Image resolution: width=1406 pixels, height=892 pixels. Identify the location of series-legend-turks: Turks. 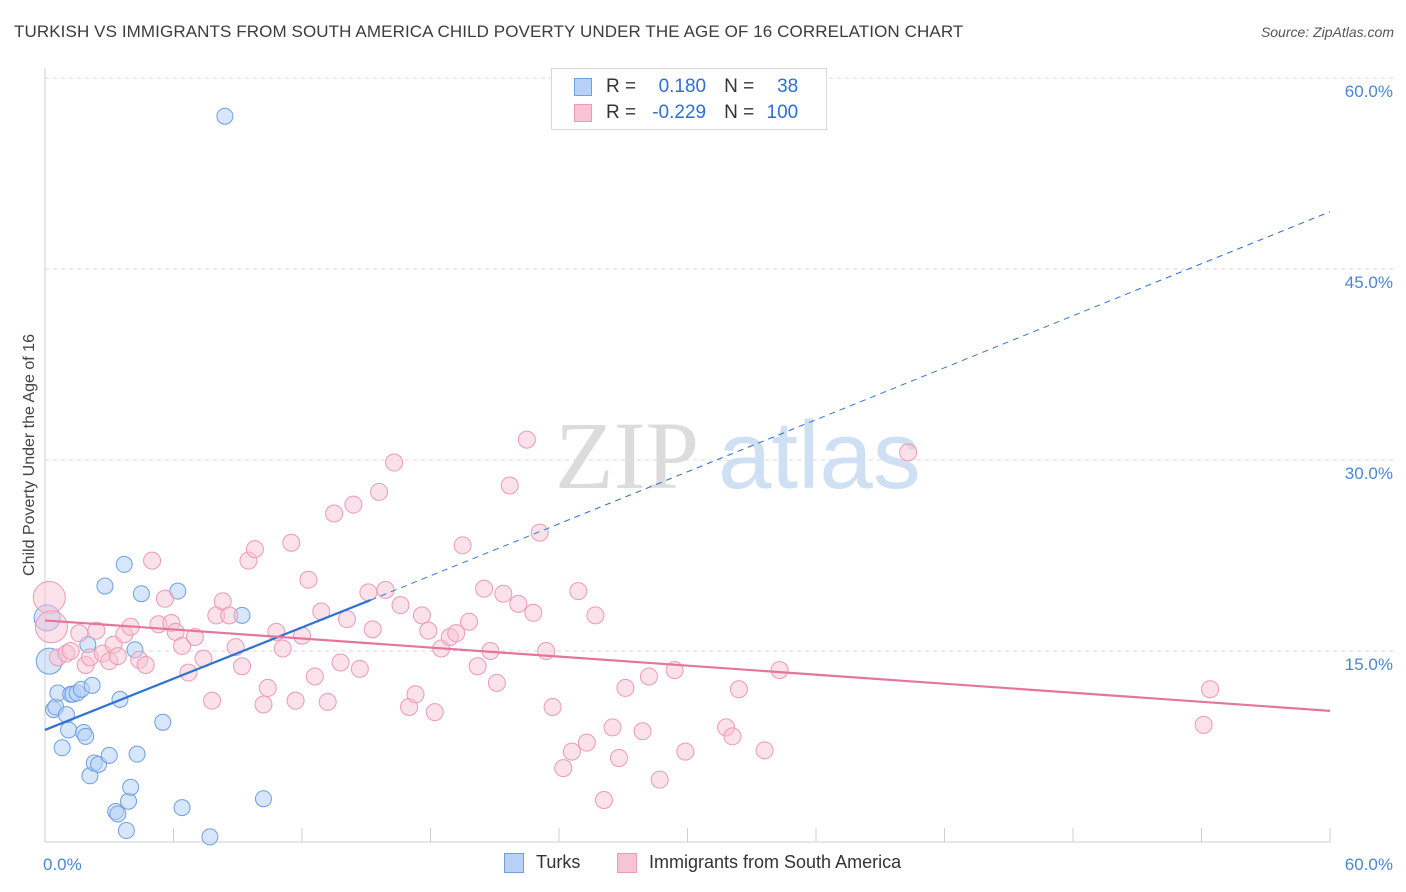
(542, 862).